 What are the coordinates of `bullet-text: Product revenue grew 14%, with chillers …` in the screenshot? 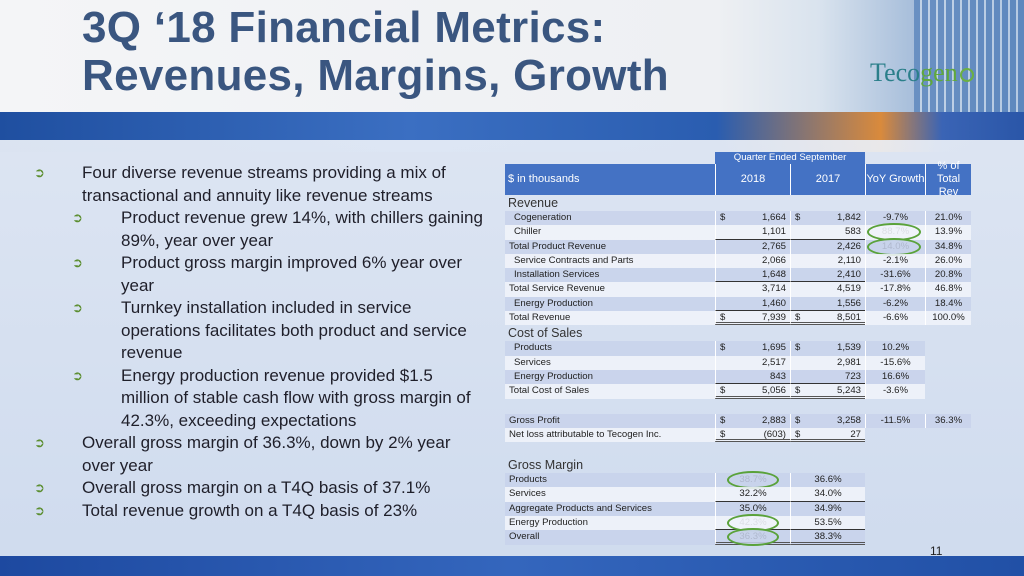 It's located at (302, 217).